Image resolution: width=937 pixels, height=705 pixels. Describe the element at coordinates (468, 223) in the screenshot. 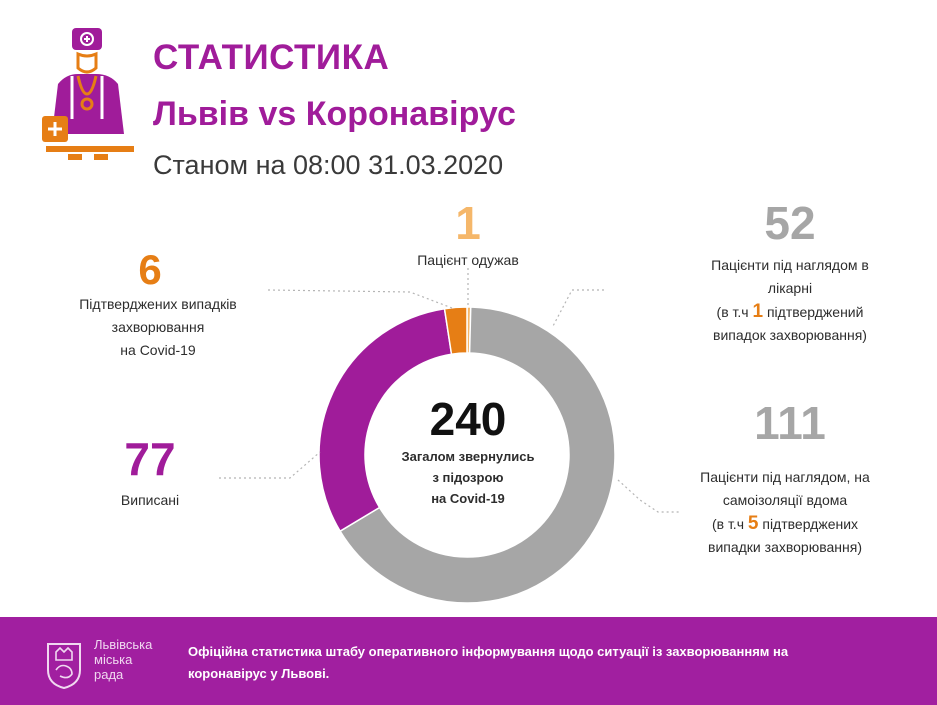

I see `recovered-value: 1` at that location.